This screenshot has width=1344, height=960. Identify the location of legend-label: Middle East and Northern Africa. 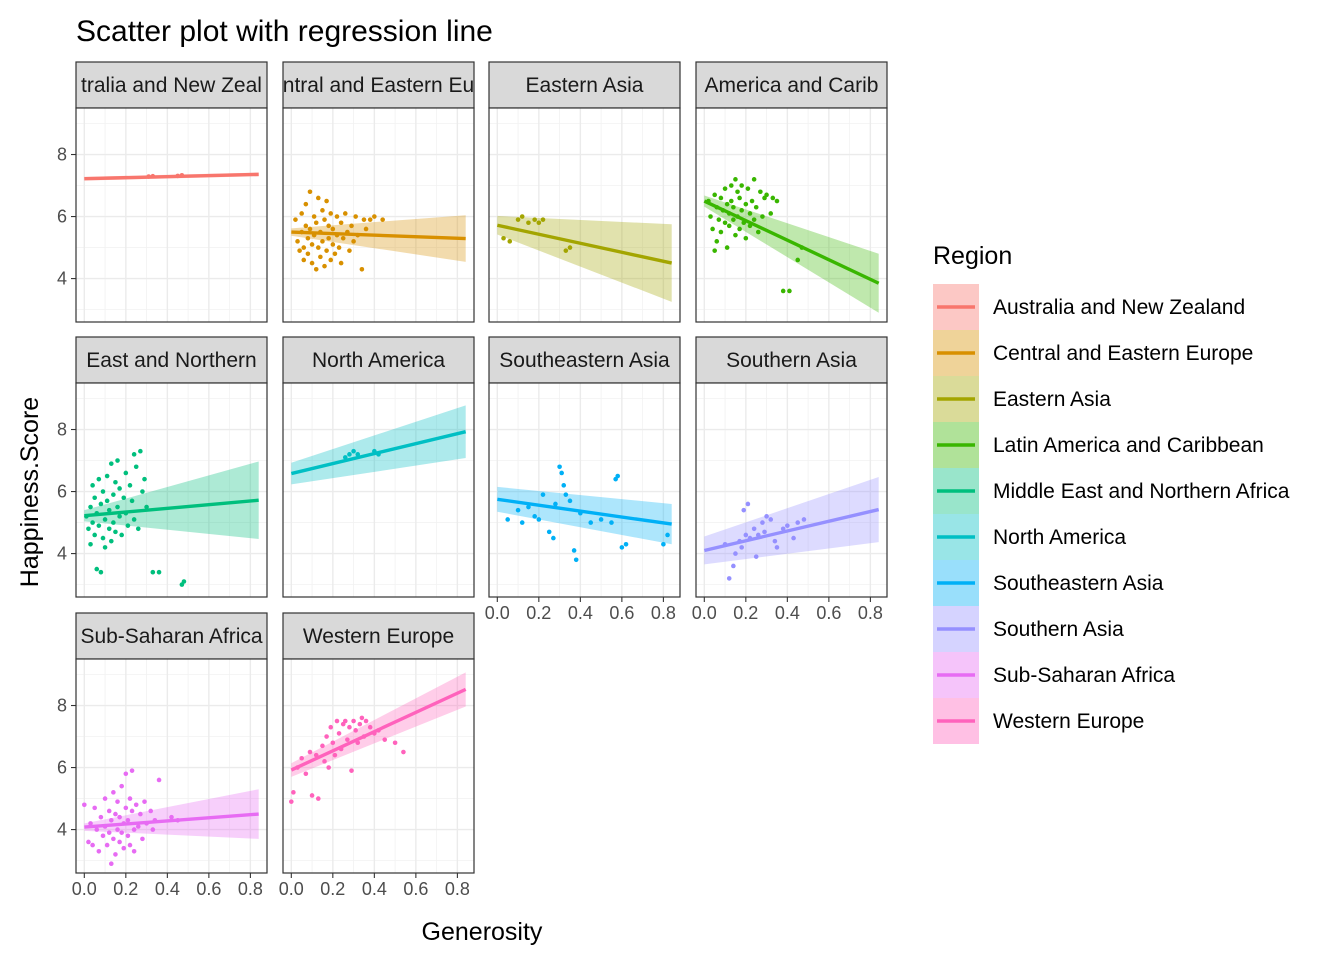
(1141, 491).